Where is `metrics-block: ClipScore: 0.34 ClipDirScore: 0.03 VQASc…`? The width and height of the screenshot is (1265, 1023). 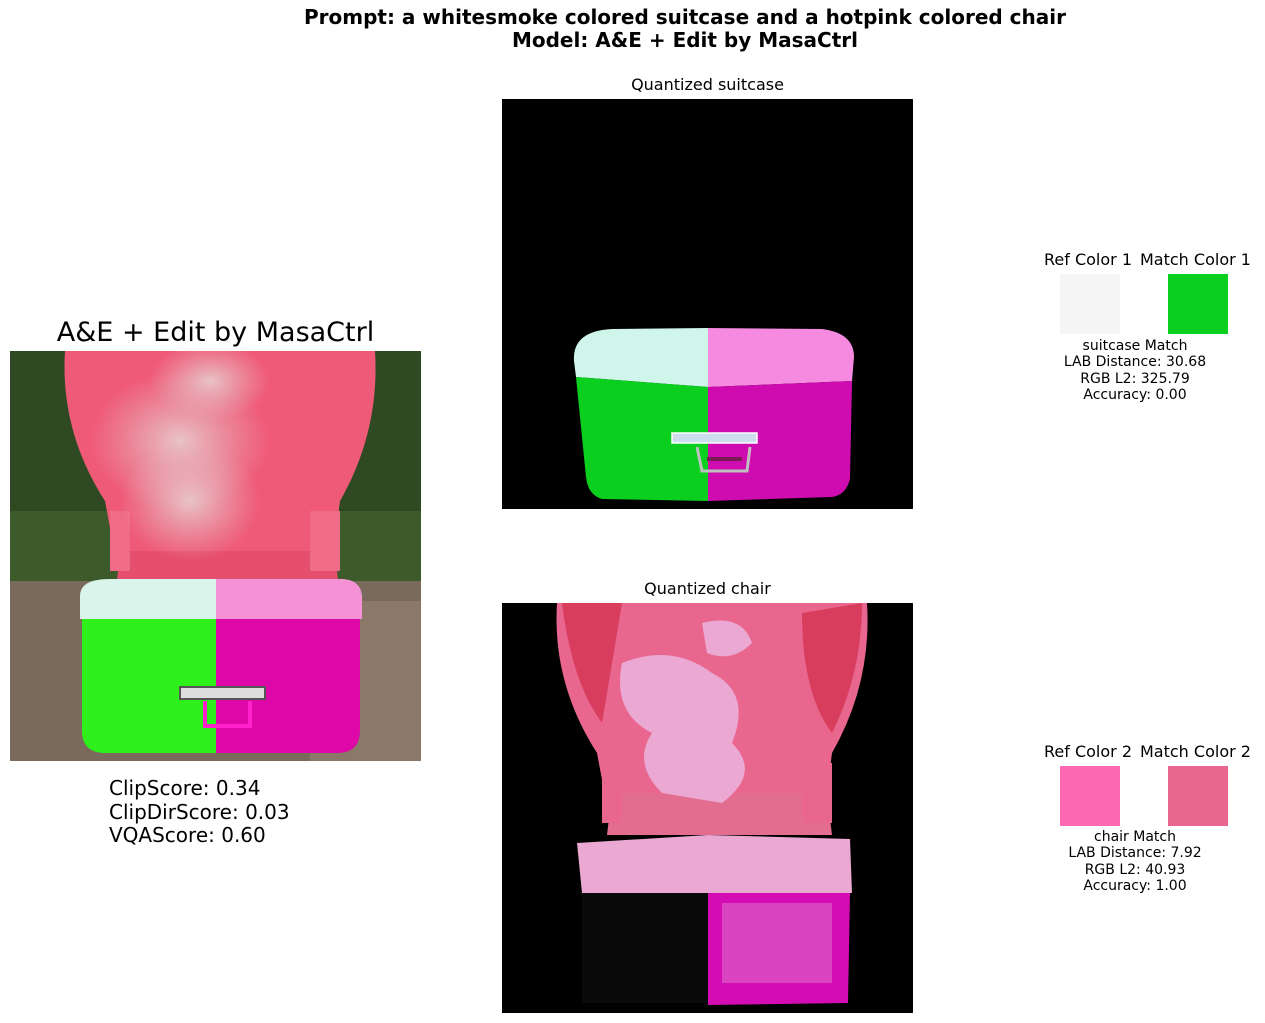 metrics-block: ClipScore: 0.34 ClipDirScore: 0.03 VQASc… is located at coordinates (199, 812).